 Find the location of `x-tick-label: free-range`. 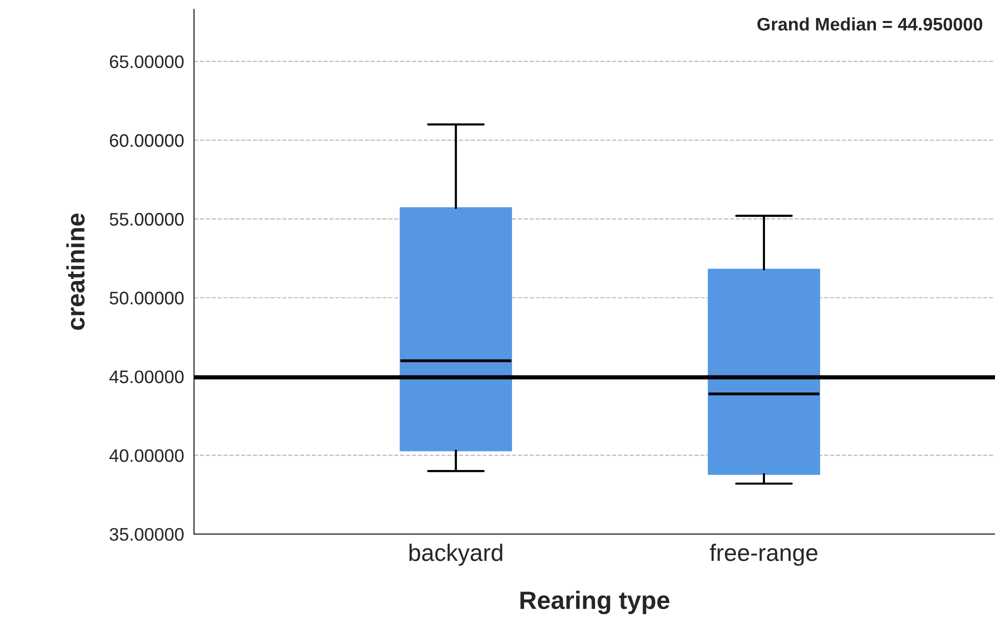

x-tick-label: free-range is located at coordinates (764, 555).